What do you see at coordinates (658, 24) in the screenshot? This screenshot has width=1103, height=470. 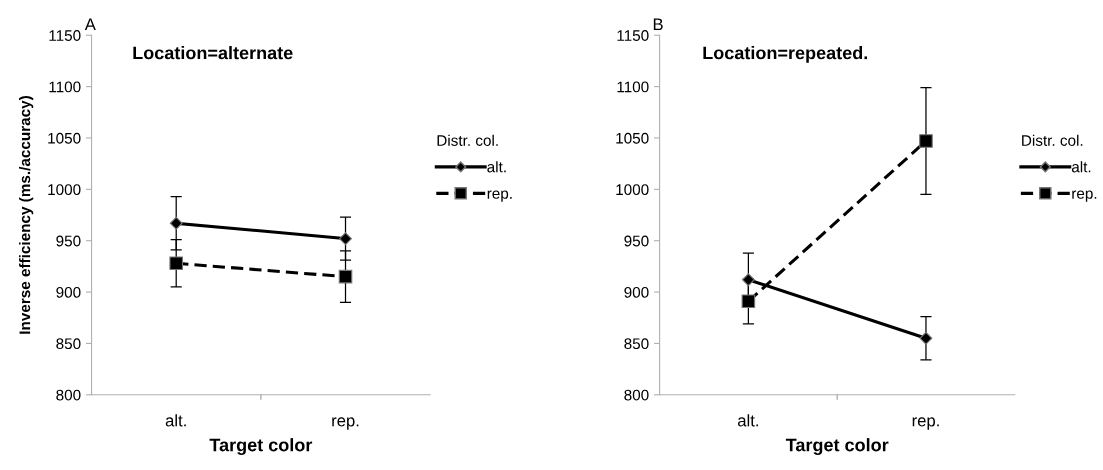 I see `text: B` at bounding box center [658, 24].